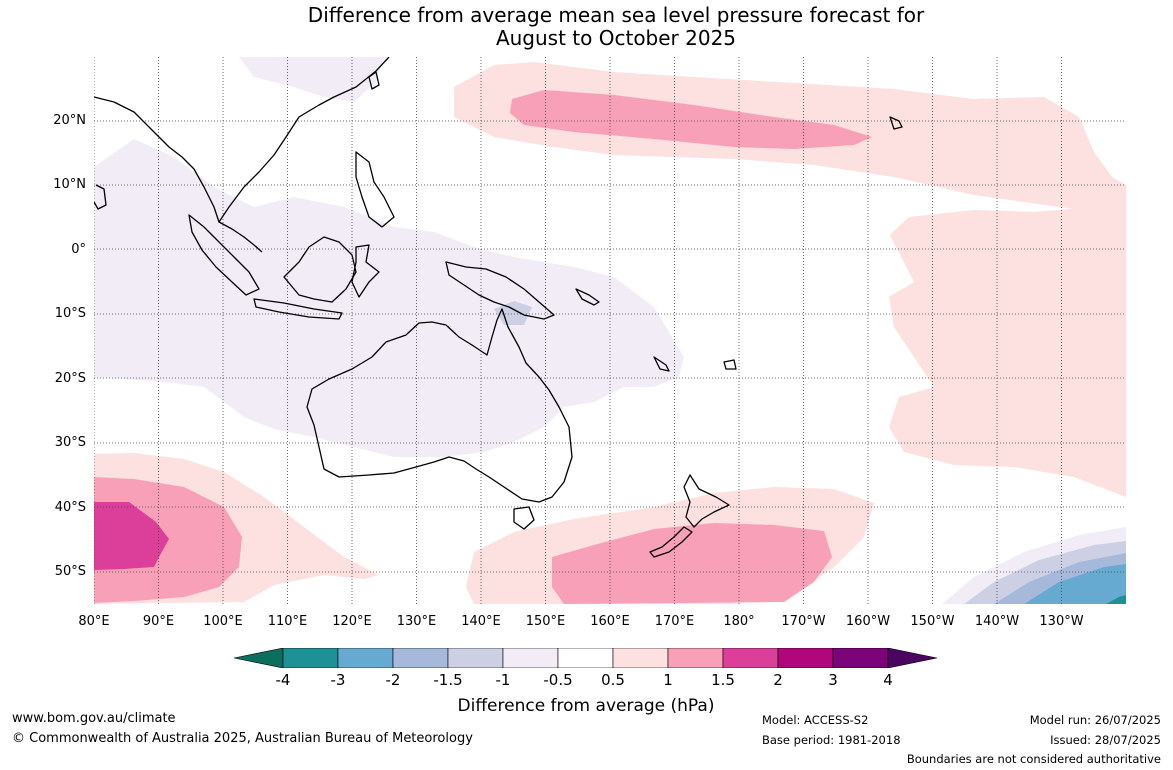 Image resolution: width=1173 pixels, height=770 pixels. I want to click on lon-label-100e: 100°E, so click(223, 621).